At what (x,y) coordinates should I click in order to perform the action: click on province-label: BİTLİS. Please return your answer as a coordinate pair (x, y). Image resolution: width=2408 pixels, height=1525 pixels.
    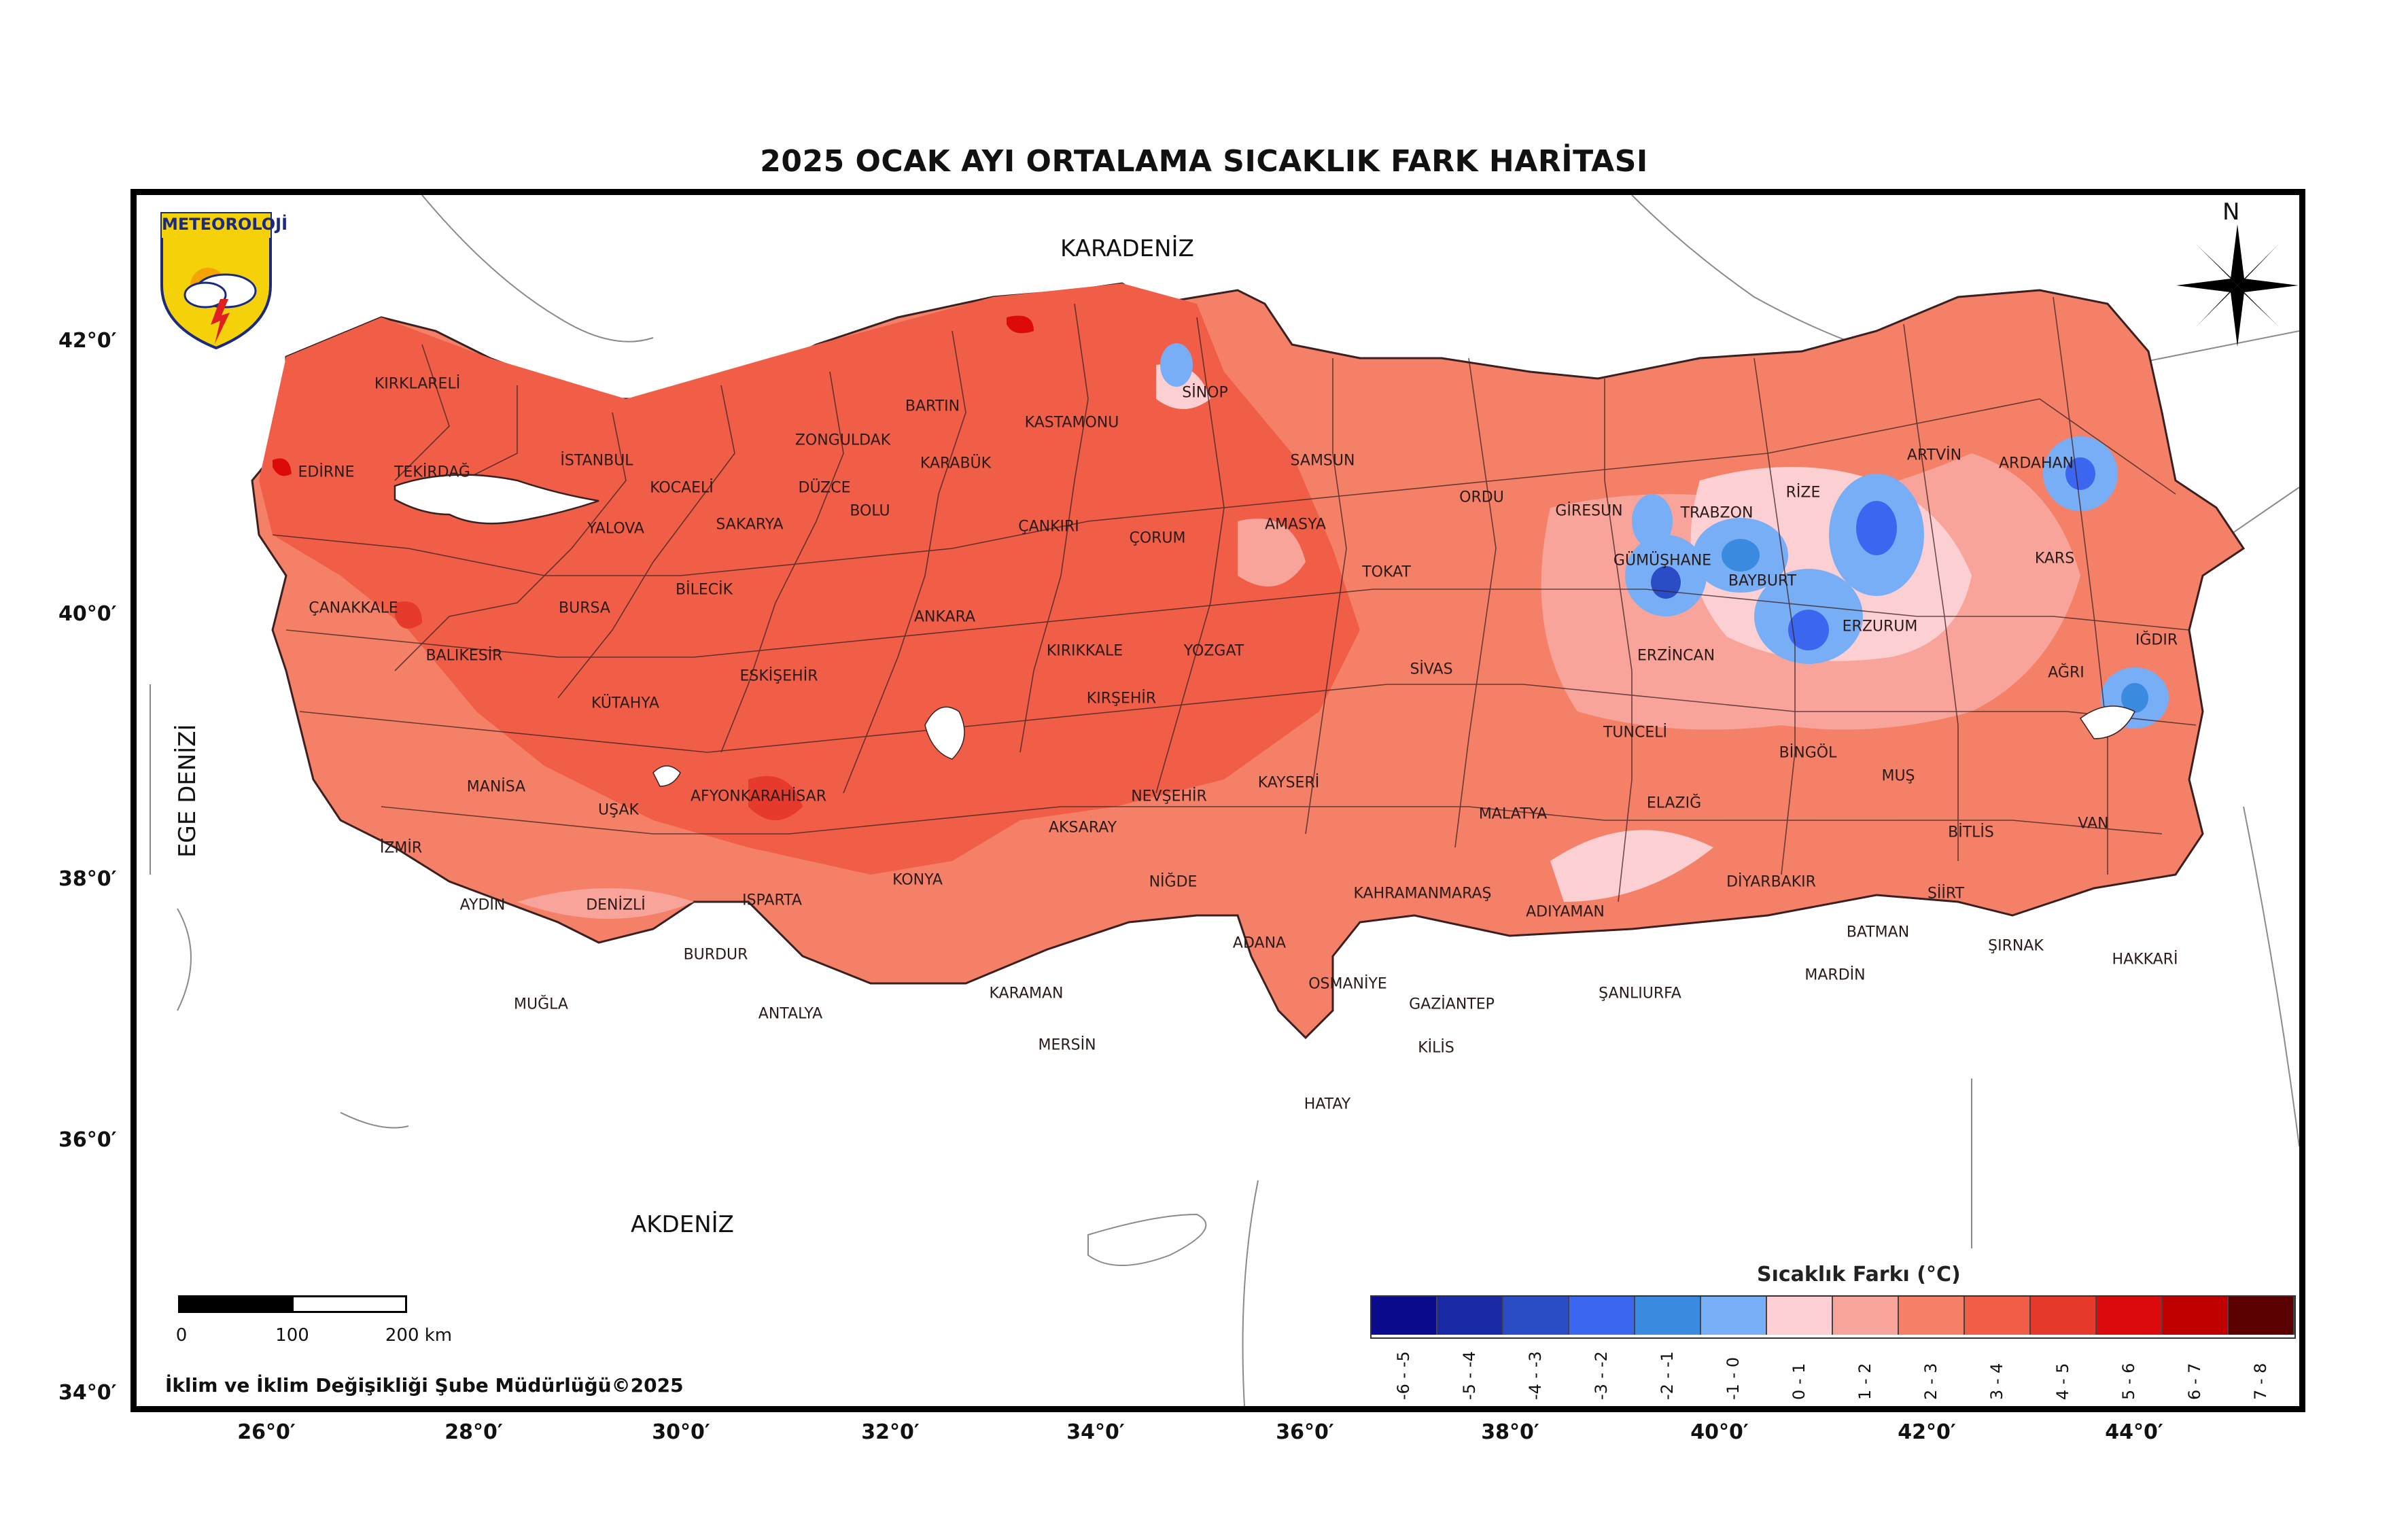
    Looking at the image, I should click on (1971, 832).